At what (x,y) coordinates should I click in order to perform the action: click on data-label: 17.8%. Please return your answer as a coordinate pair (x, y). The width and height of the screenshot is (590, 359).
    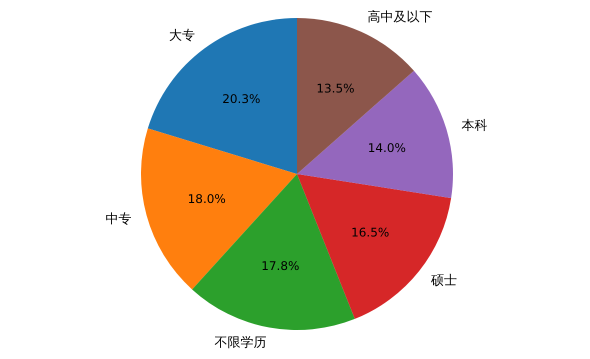
    Looking at the image, I should click on (280, 266).